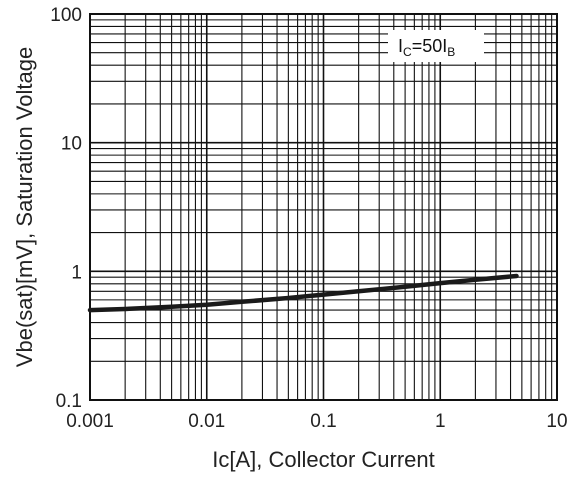 Image resolution: width=570 pixels, height=479 pixels. What do you see at coordinates (426, 47) in the screenshot?
I see `annotation-label: IC=50IB` at bounding box center [426, 47].